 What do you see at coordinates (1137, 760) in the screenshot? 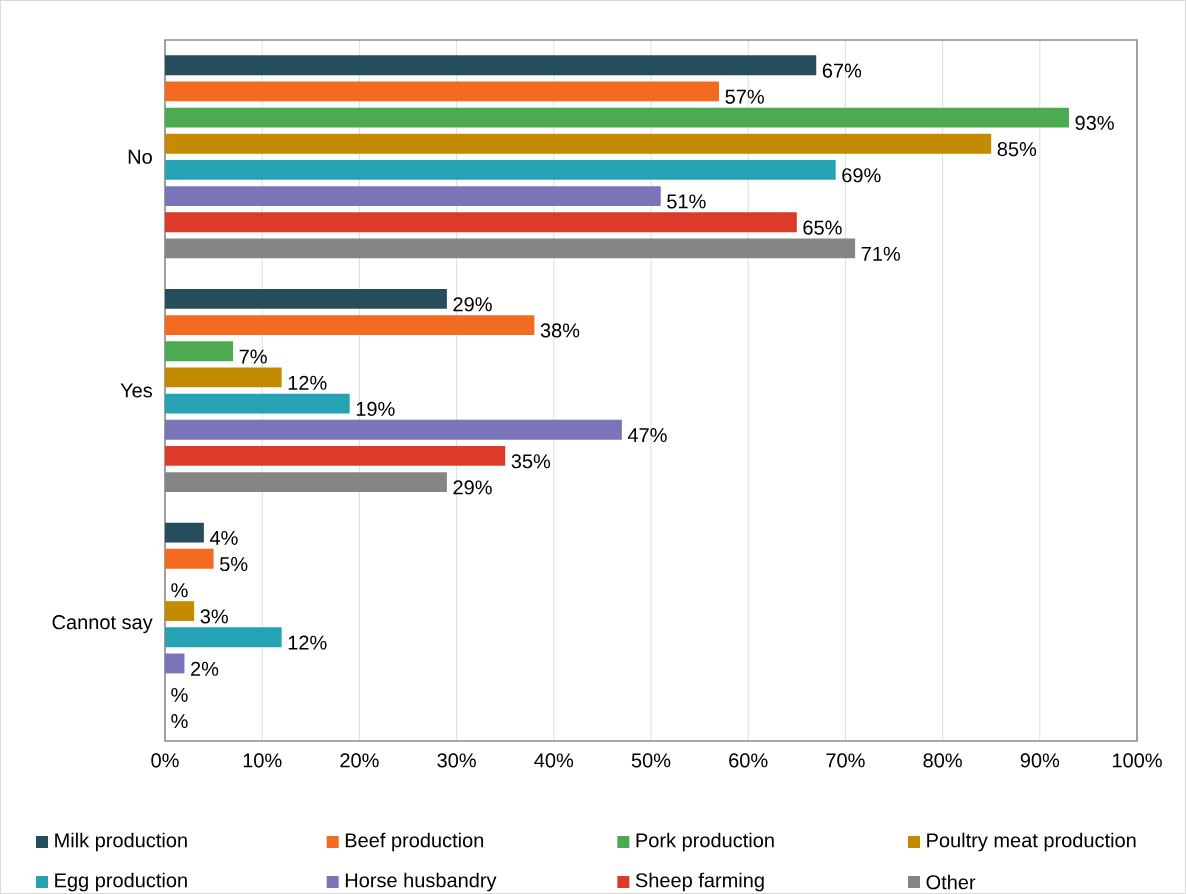
I see `x-tick-label: 100%` at bounding box center [1137, 760].